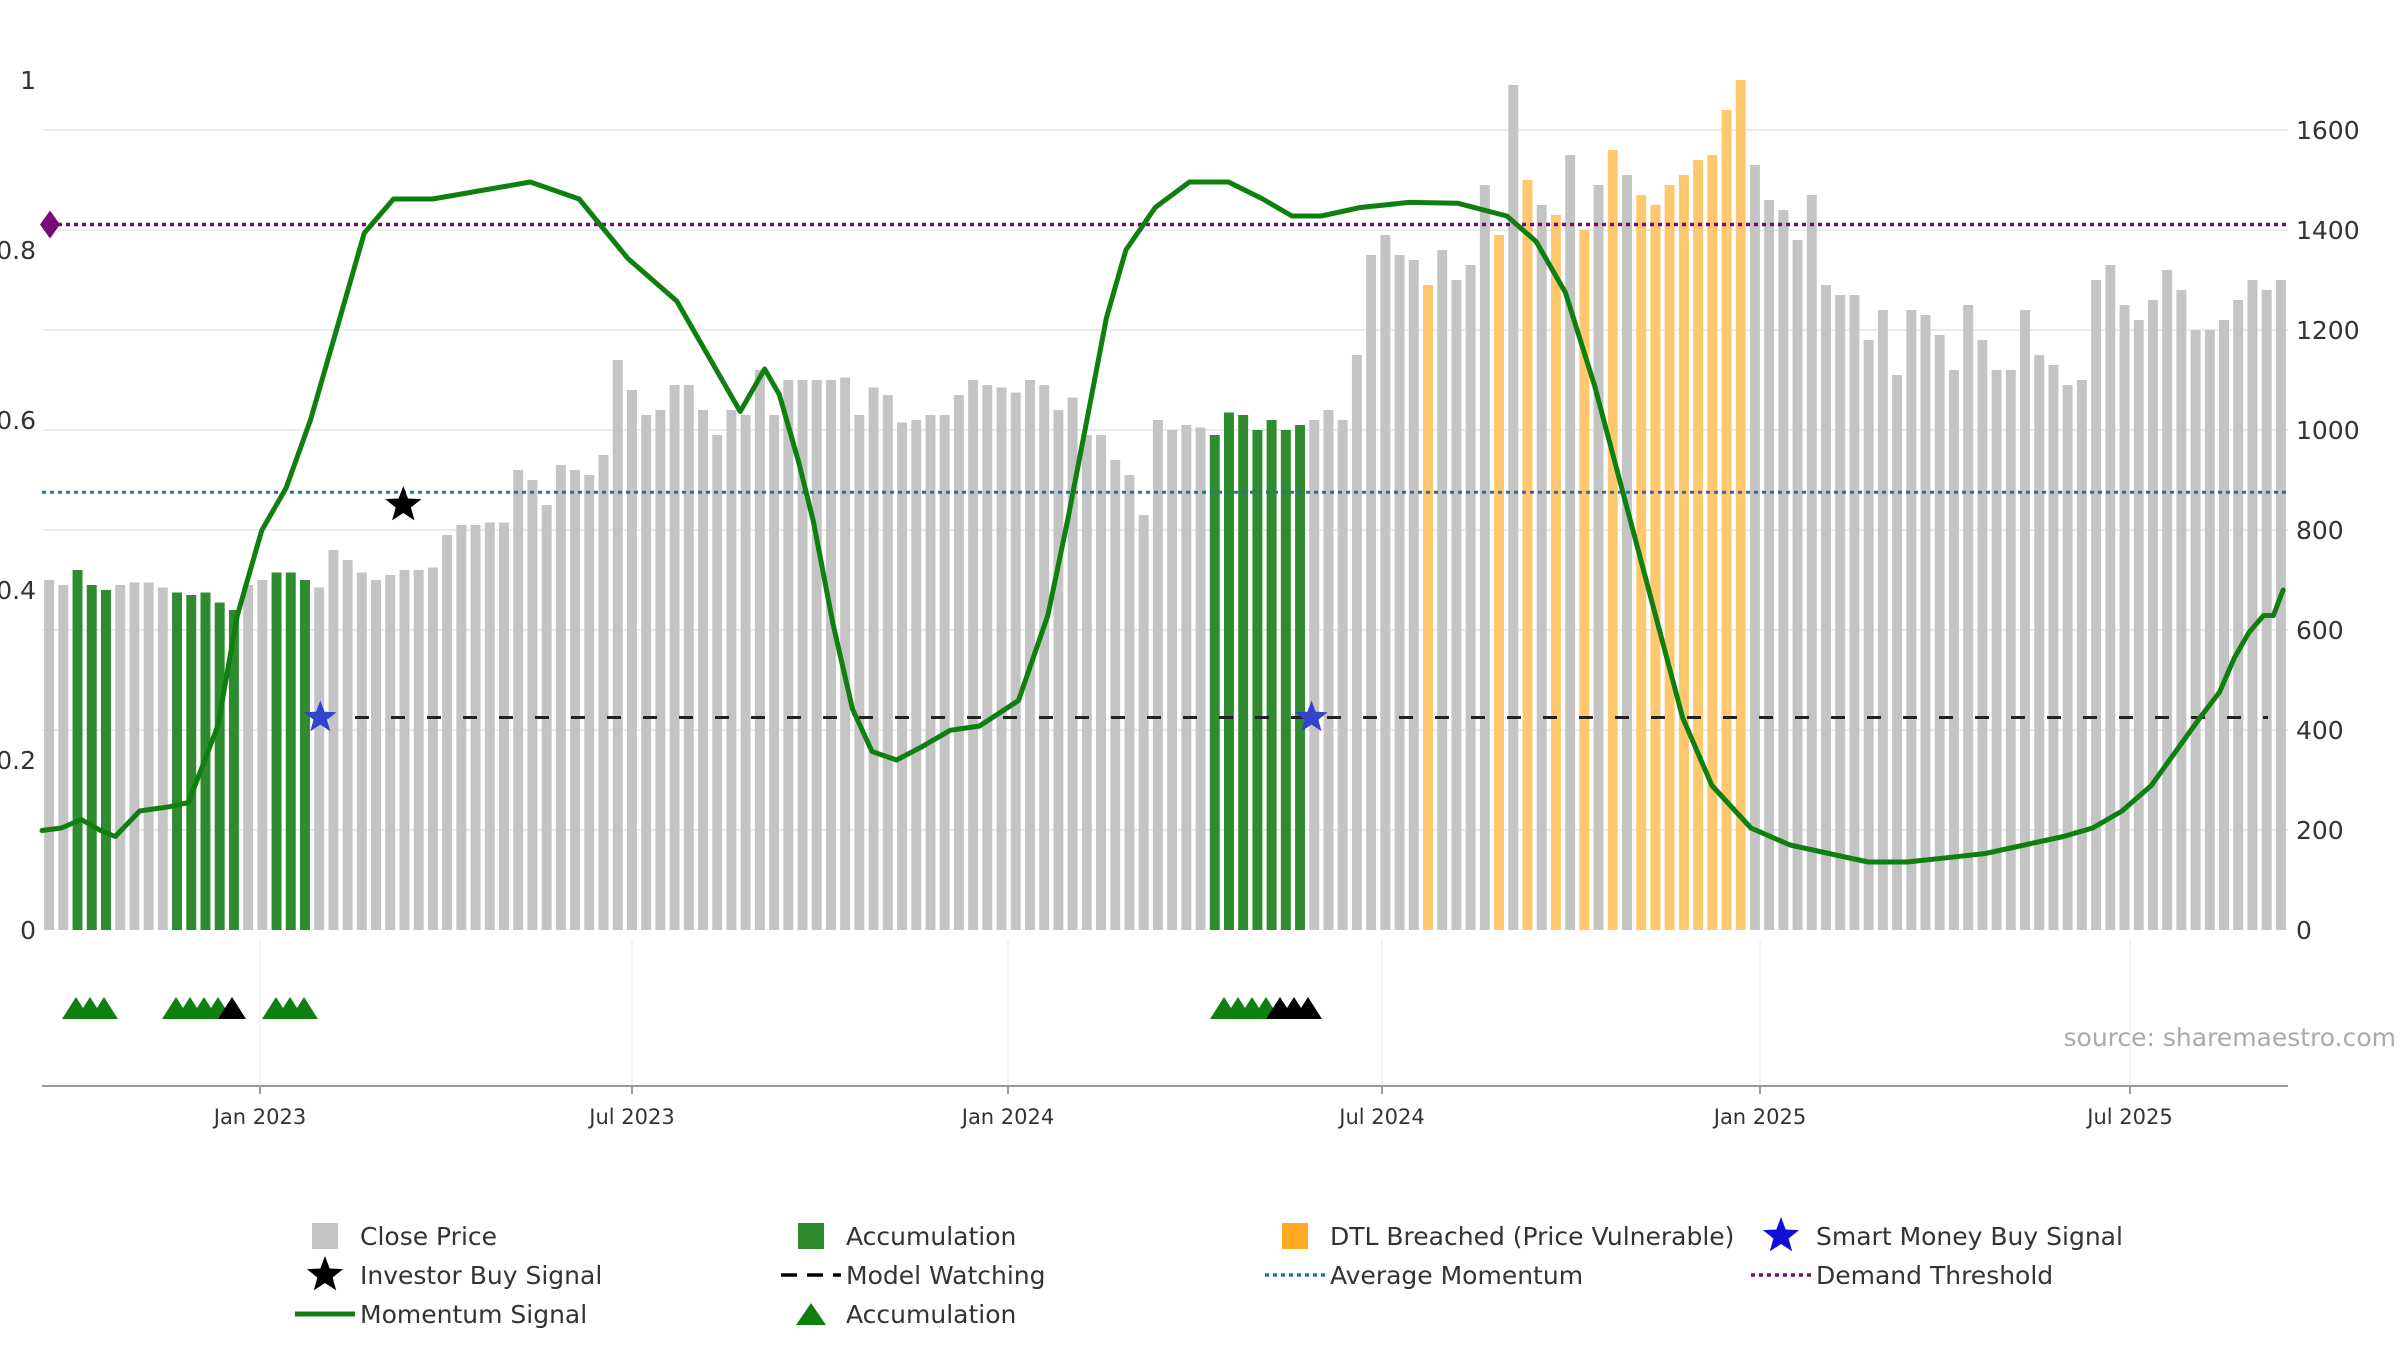  Describe the element at coordinates (2128, 1117) in the screenshot. I see `x-tick-label: Jul 2025` at that location.